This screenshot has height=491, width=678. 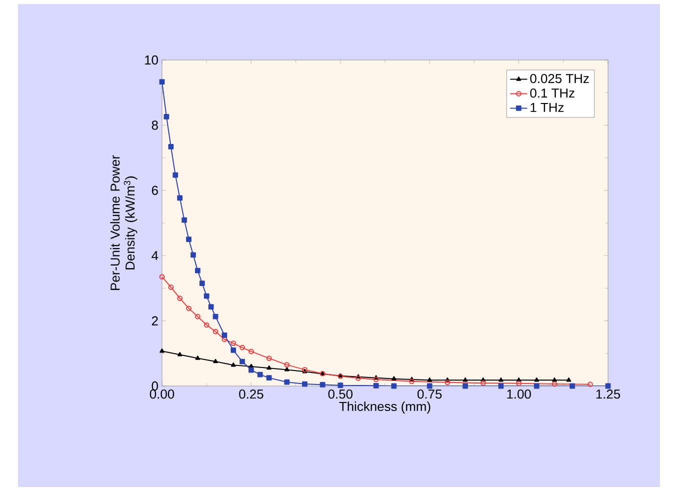 I want to click on x-axis-title: Thickness (mm), so click(x=384, y=408).